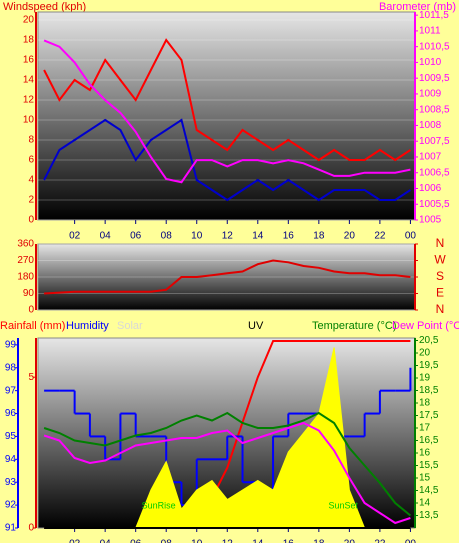 The height and width of the screenshot is (543, 459). Describe the element at coordinates (11, 482) in the screenshot. I see `y-tick-label: 93` at that location.